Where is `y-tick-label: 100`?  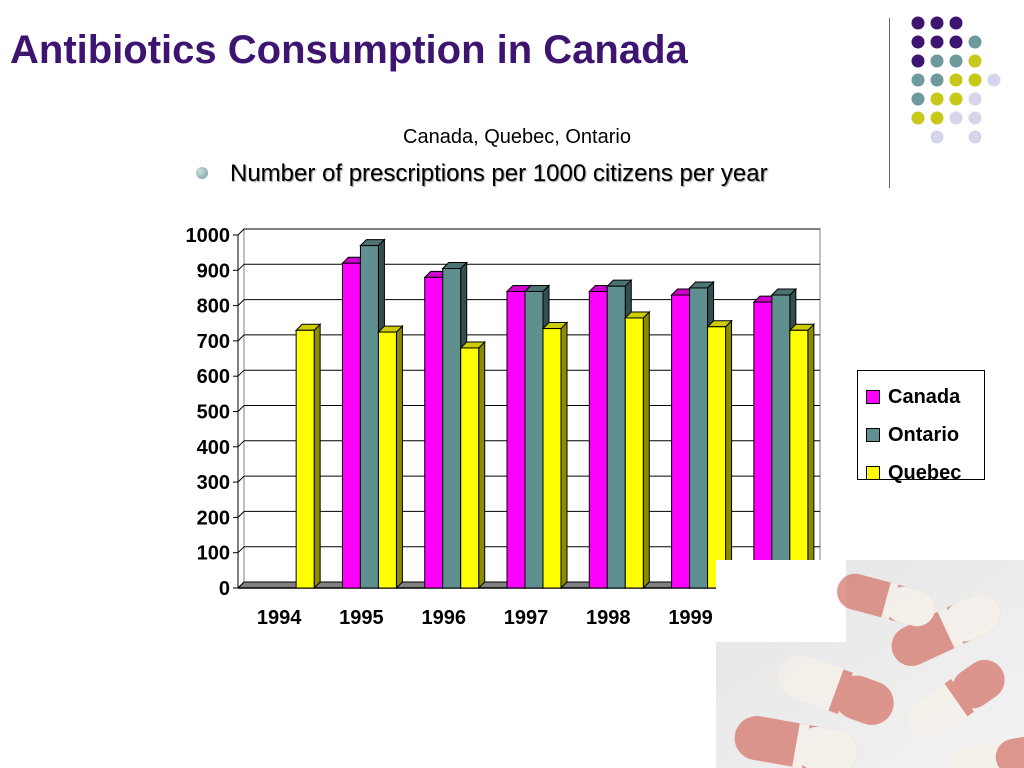 y-tick-label: 100 is located at coordinates (213, 554).